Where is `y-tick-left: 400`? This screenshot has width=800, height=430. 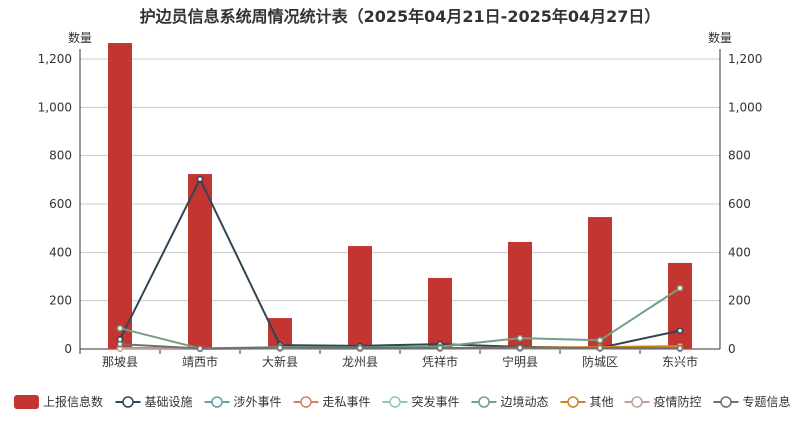
y-tick-left: 400 is located at coordinates (60, 252).